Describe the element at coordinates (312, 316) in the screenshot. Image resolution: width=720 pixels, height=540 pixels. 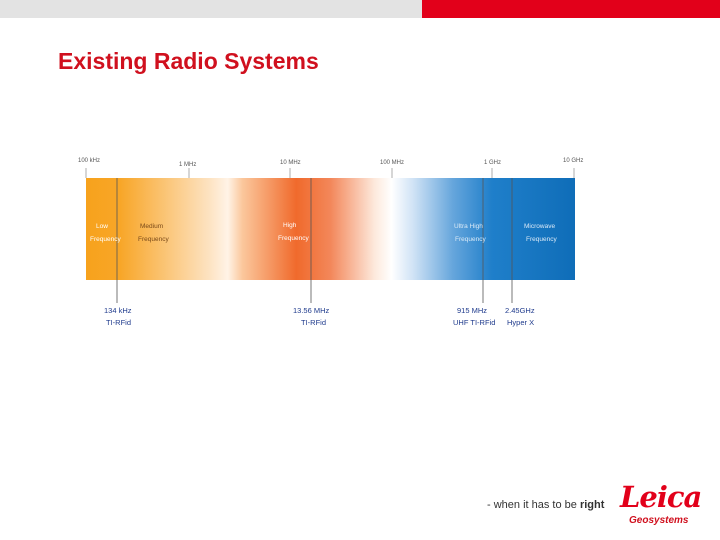
I see `system-label-13-56mhz: 13.56 MHz TI-RFid` at that location.